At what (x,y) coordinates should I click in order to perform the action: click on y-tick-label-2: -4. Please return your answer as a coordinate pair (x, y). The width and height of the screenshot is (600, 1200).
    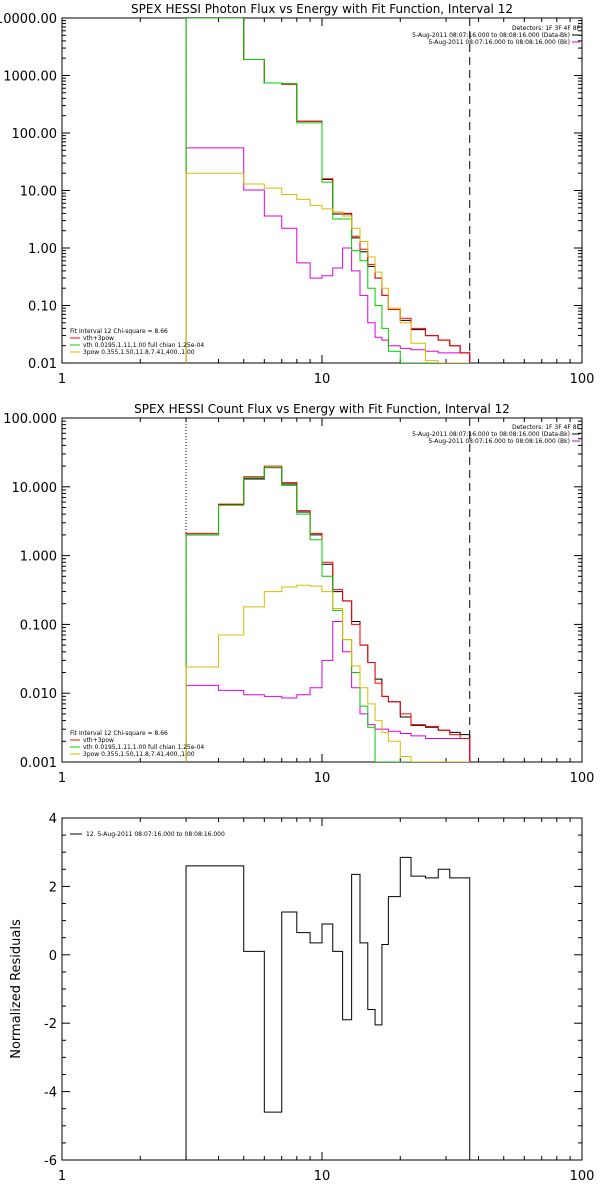
    Looking at the image, I should click on (50, 1093).